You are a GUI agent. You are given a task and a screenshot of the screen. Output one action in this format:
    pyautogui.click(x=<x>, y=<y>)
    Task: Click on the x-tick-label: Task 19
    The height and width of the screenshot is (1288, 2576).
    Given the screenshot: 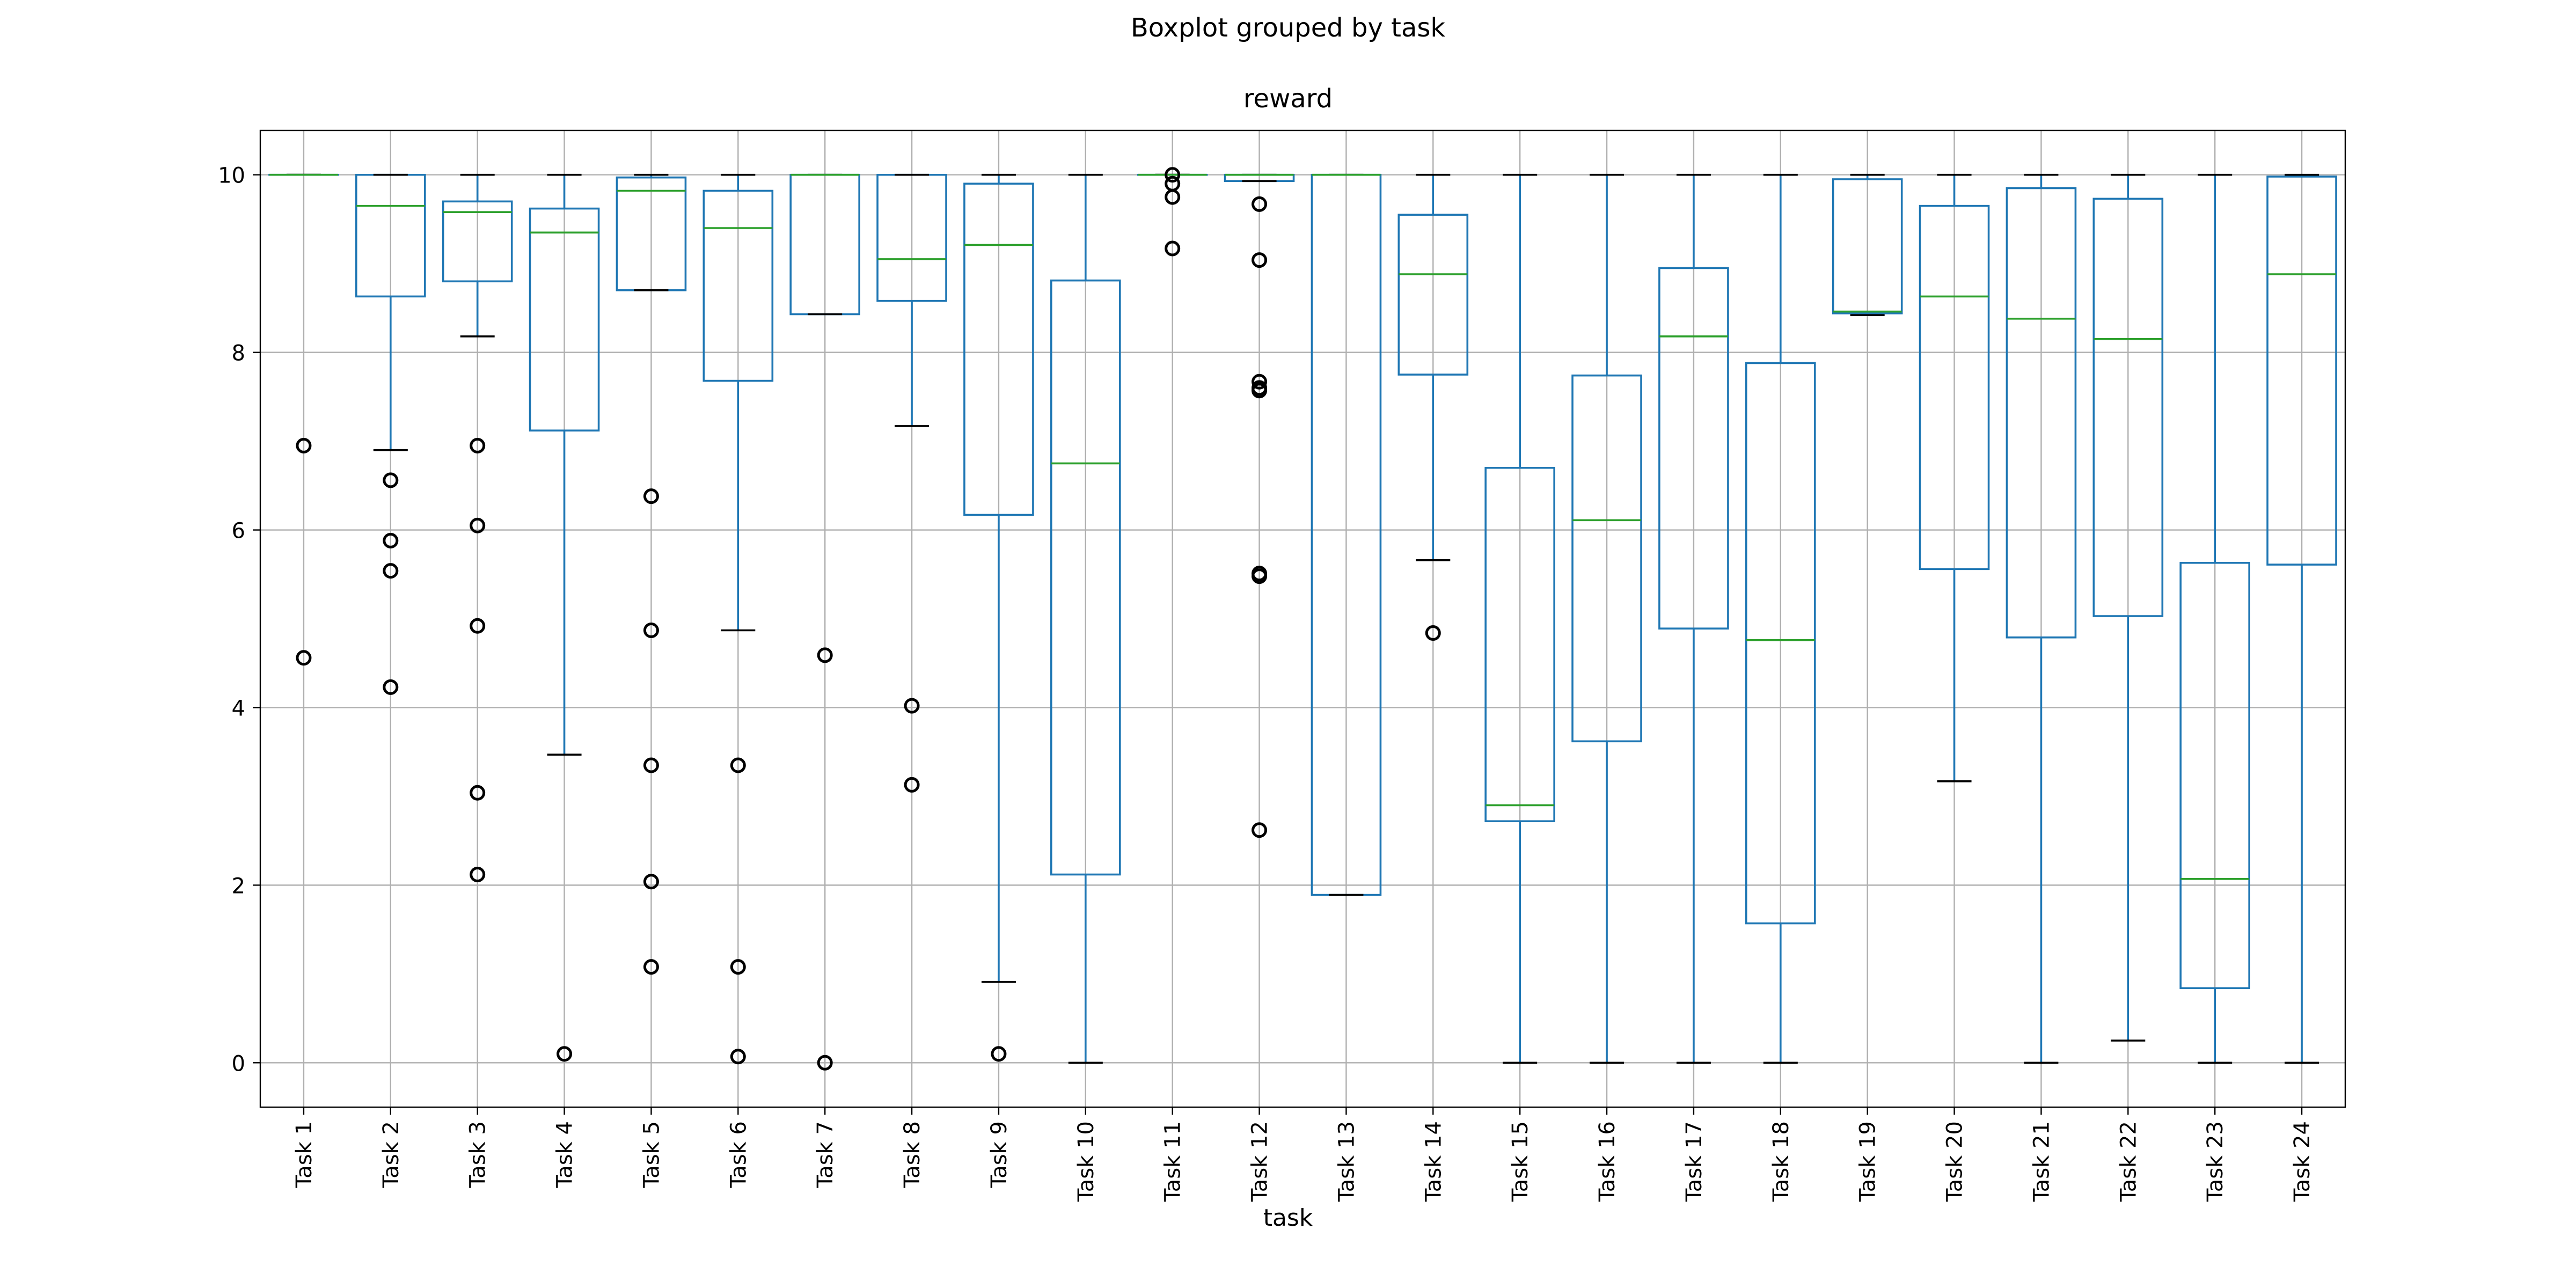 What is the action you would take?
    pyautogui.click(x=1868, y=1161)
    